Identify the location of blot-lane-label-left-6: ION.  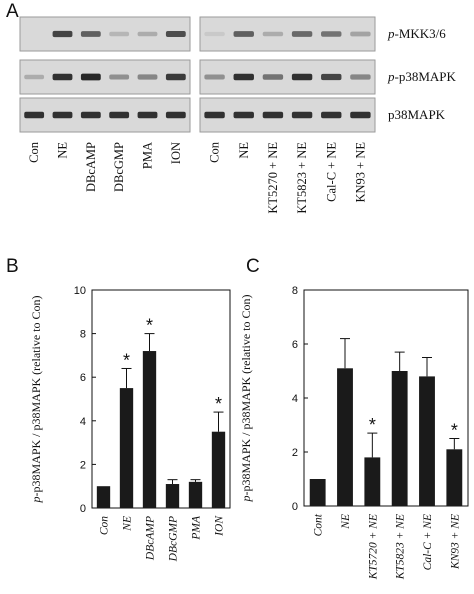
(176, 153).